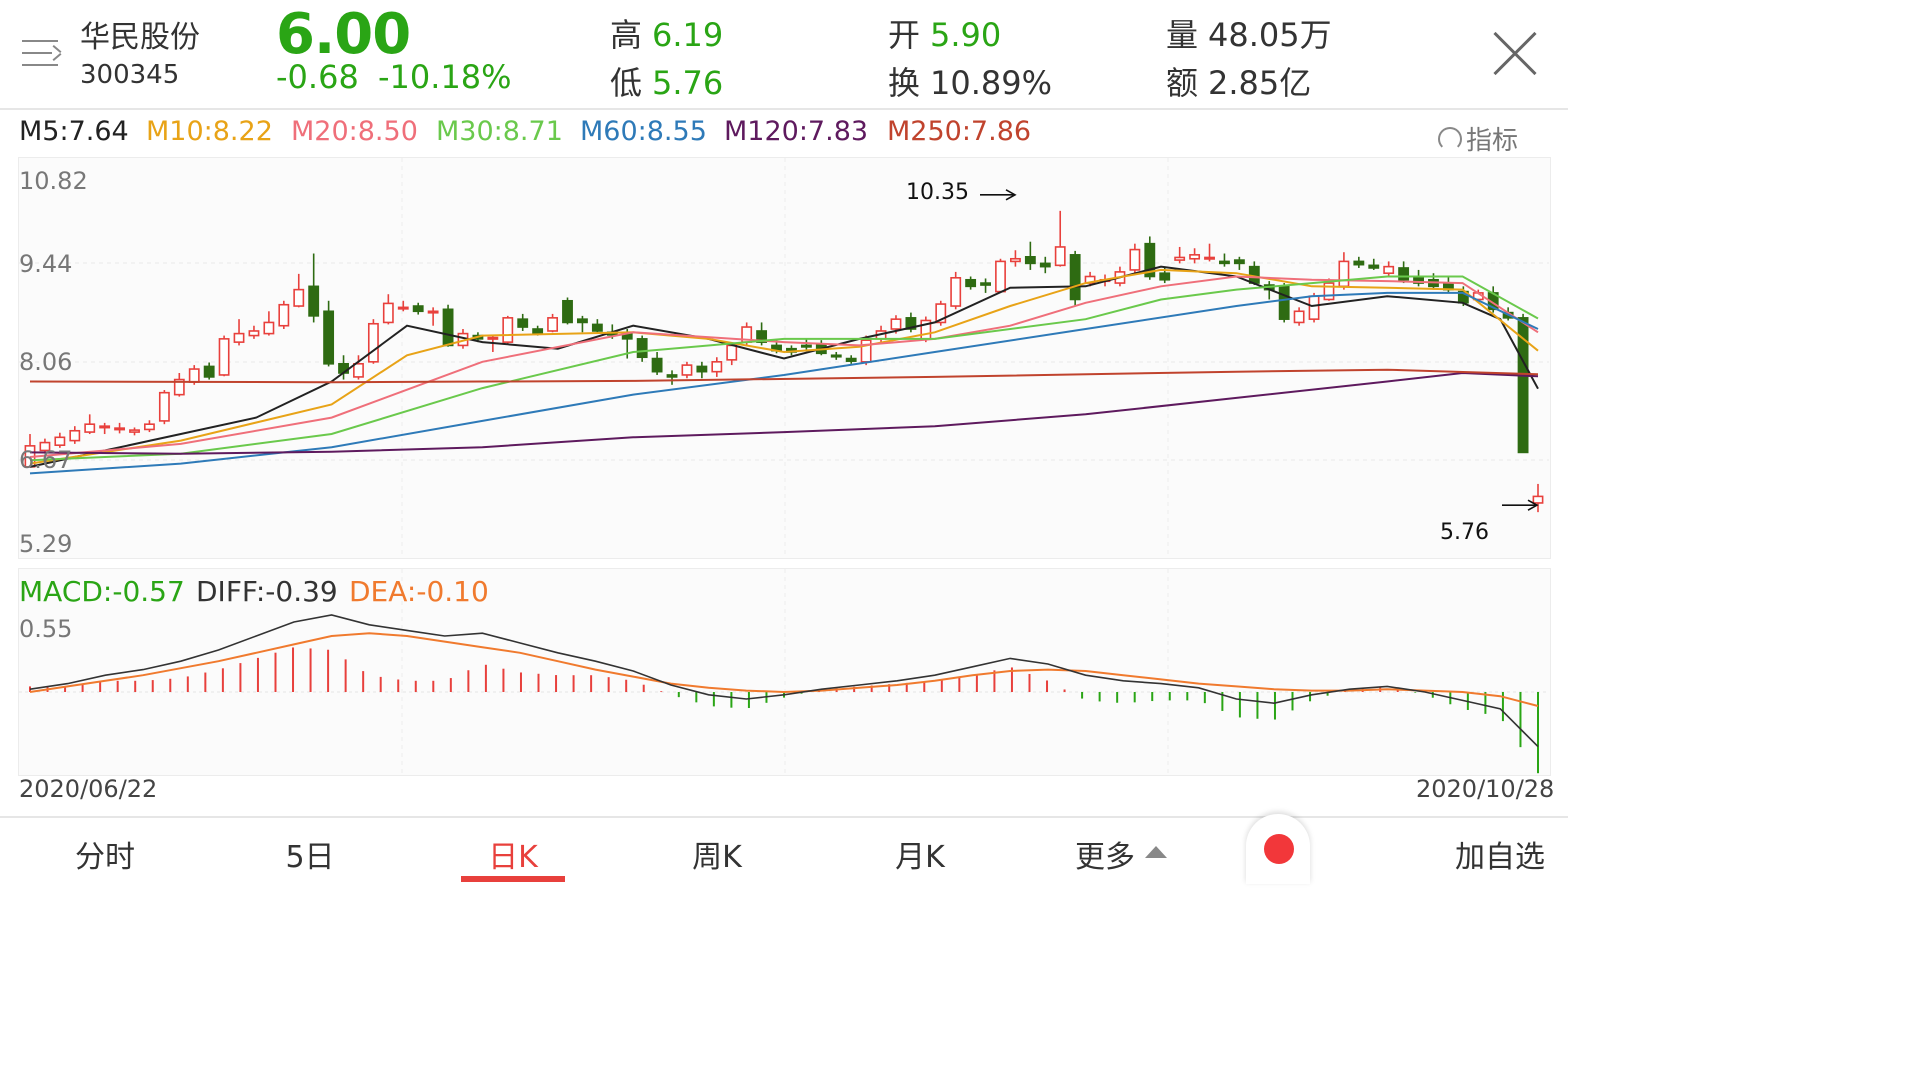 Image resolution: width=1920 pixels, height=1080 pixels. What do you see at coordinates (643, 131) in the screenshot?
I see `ma60-legend: M60:8.55` at bounding box center [643, 131].